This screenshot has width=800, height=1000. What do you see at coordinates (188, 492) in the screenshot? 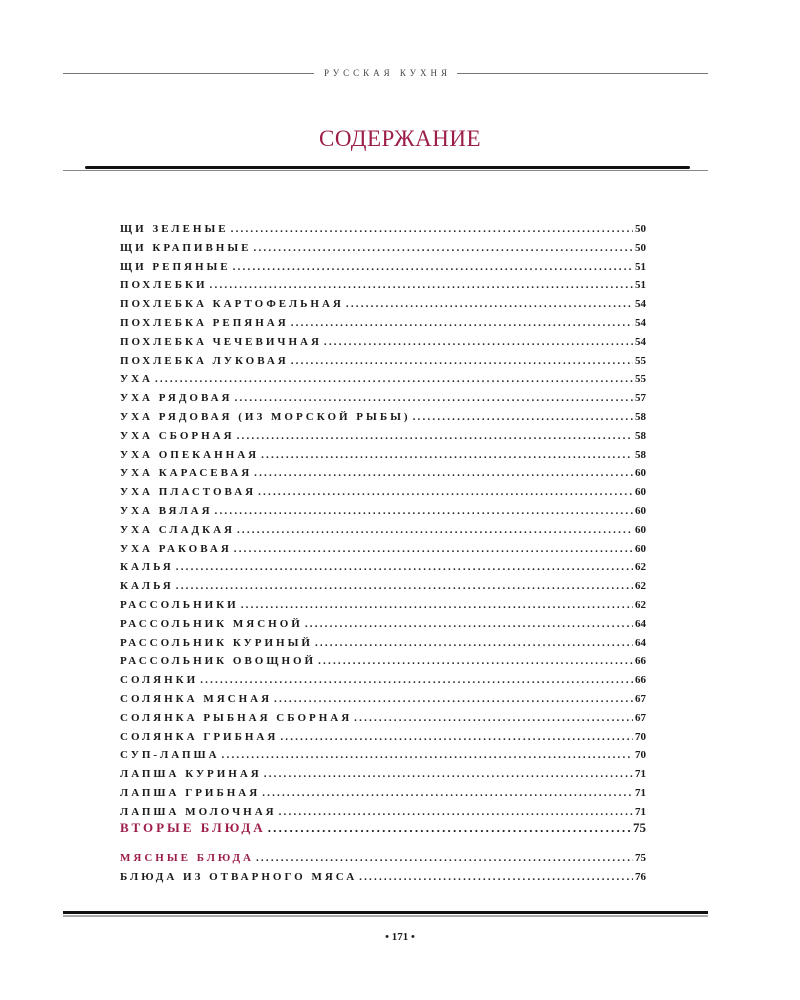
I see `toc-entry-label: УХА ПЛАСТОВАЯ` at bounding box center [188, 492].